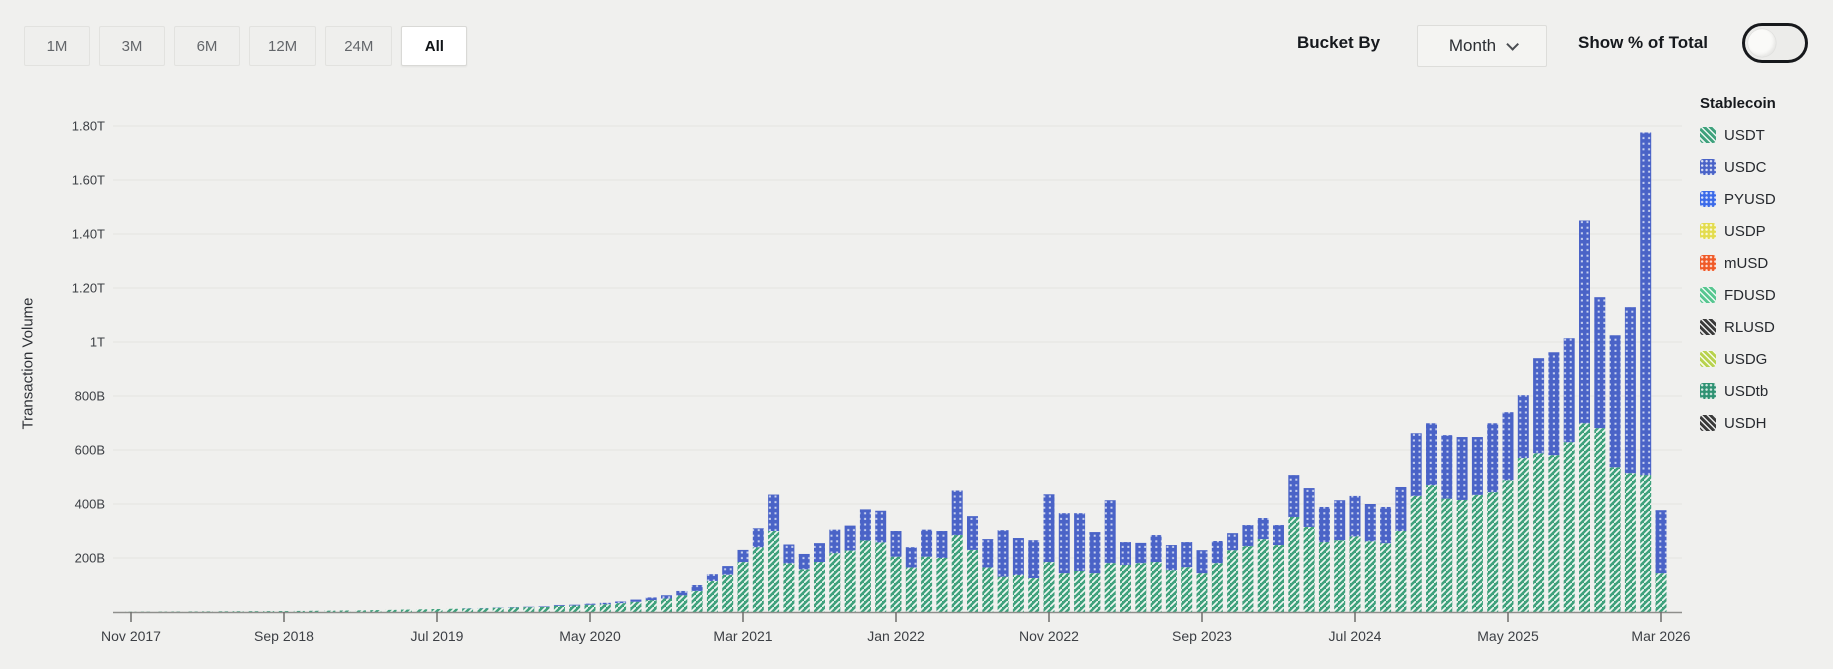 Image resolution: width=1833 pixels, height=669 pixels. I want to click on bar-jul-2020, so click(621, 606).